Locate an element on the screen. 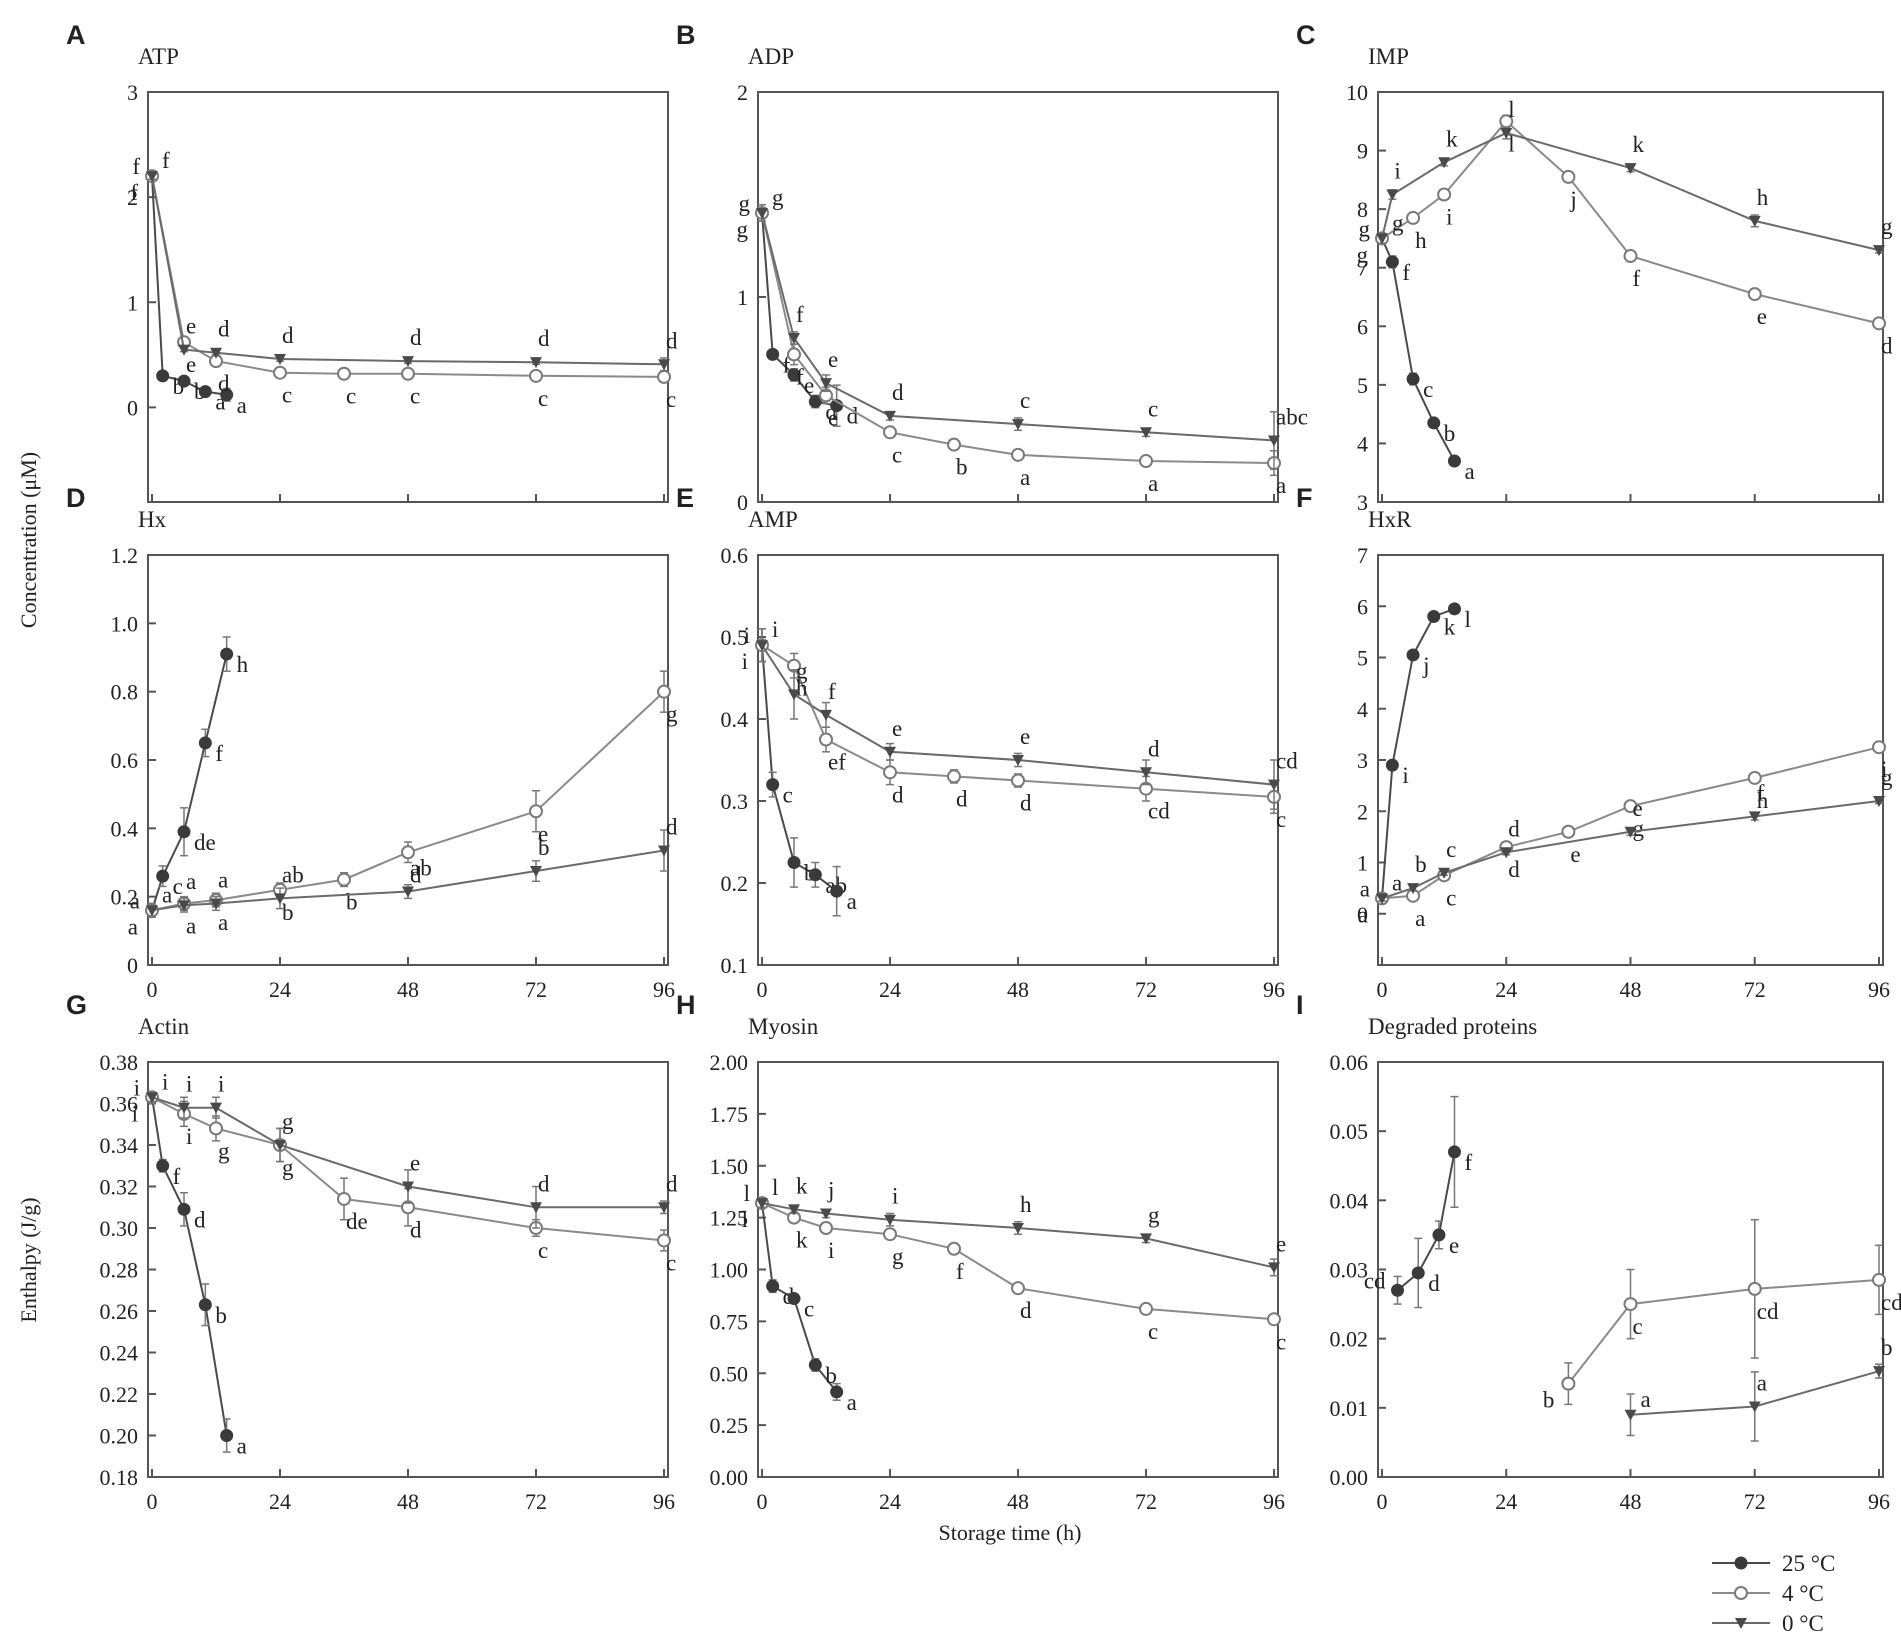 The width and height of the screenshot is (1901, 1644). panel-i-title: Degraded proteins is located at coordinates (1452, 1026).